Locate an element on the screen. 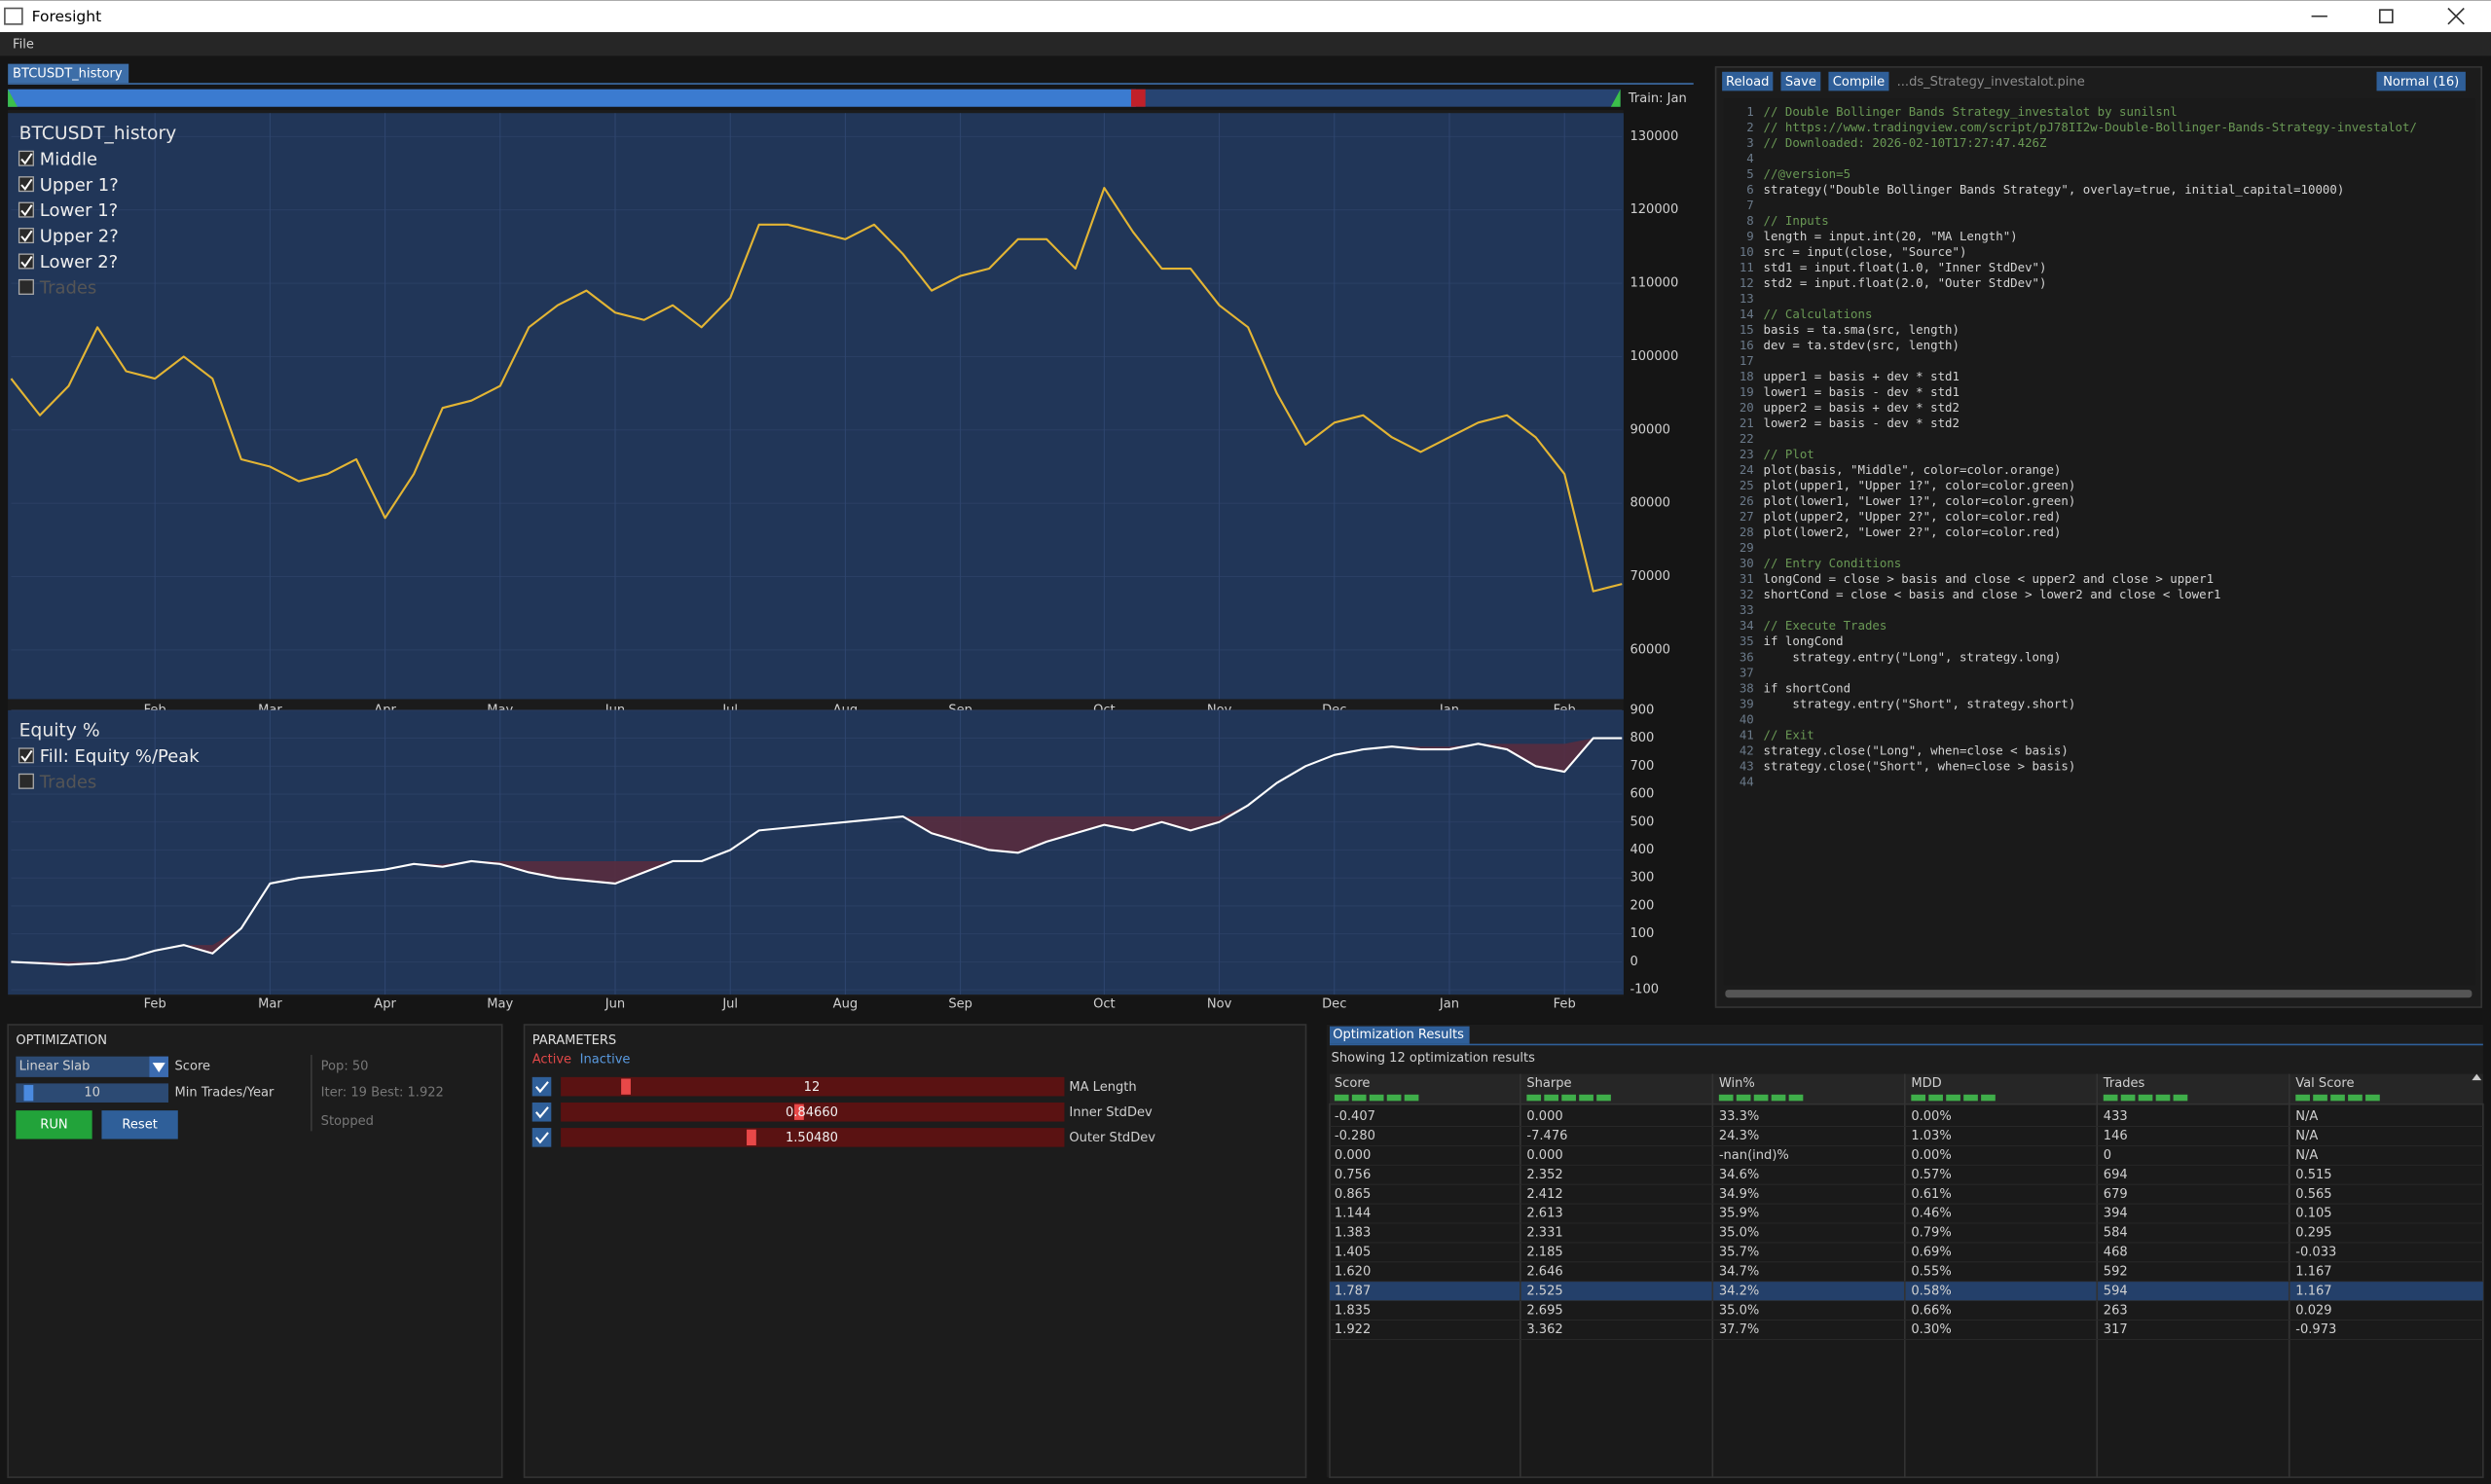  table-cell: 35.7% is located at coordinates (1739, 1253).